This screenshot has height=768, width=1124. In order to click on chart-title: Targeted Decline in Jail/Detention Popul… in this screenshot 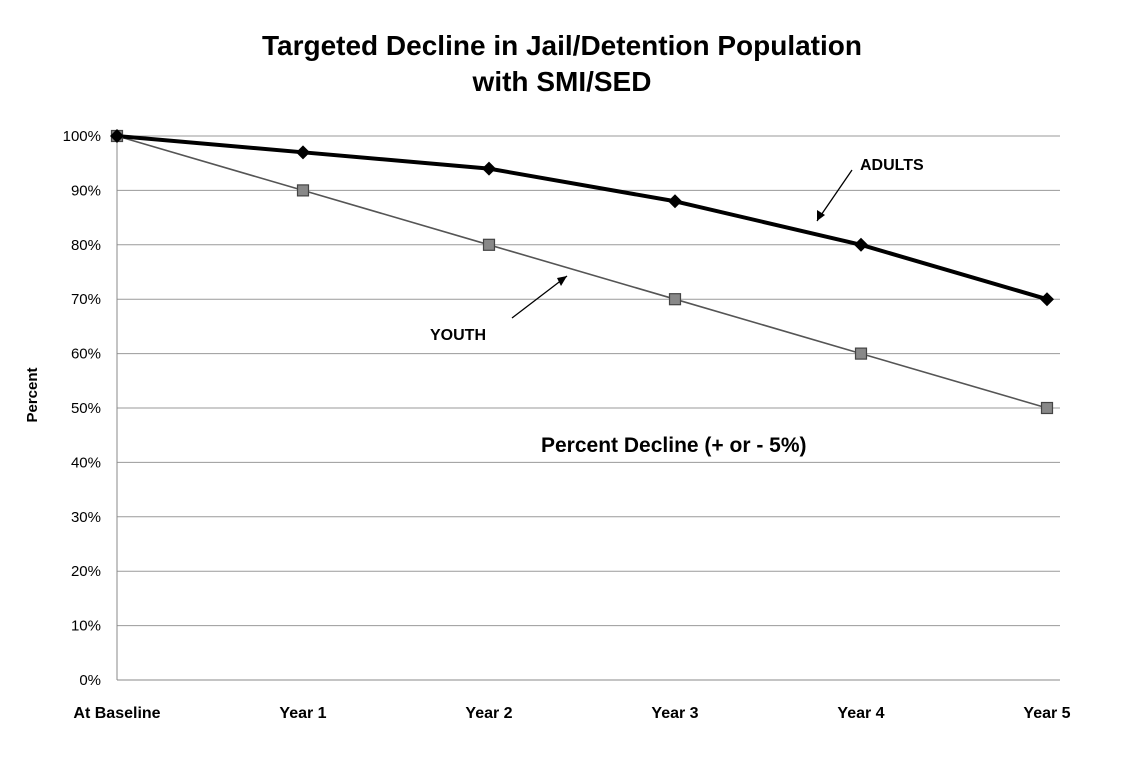, I will do `click(561, 45)`.